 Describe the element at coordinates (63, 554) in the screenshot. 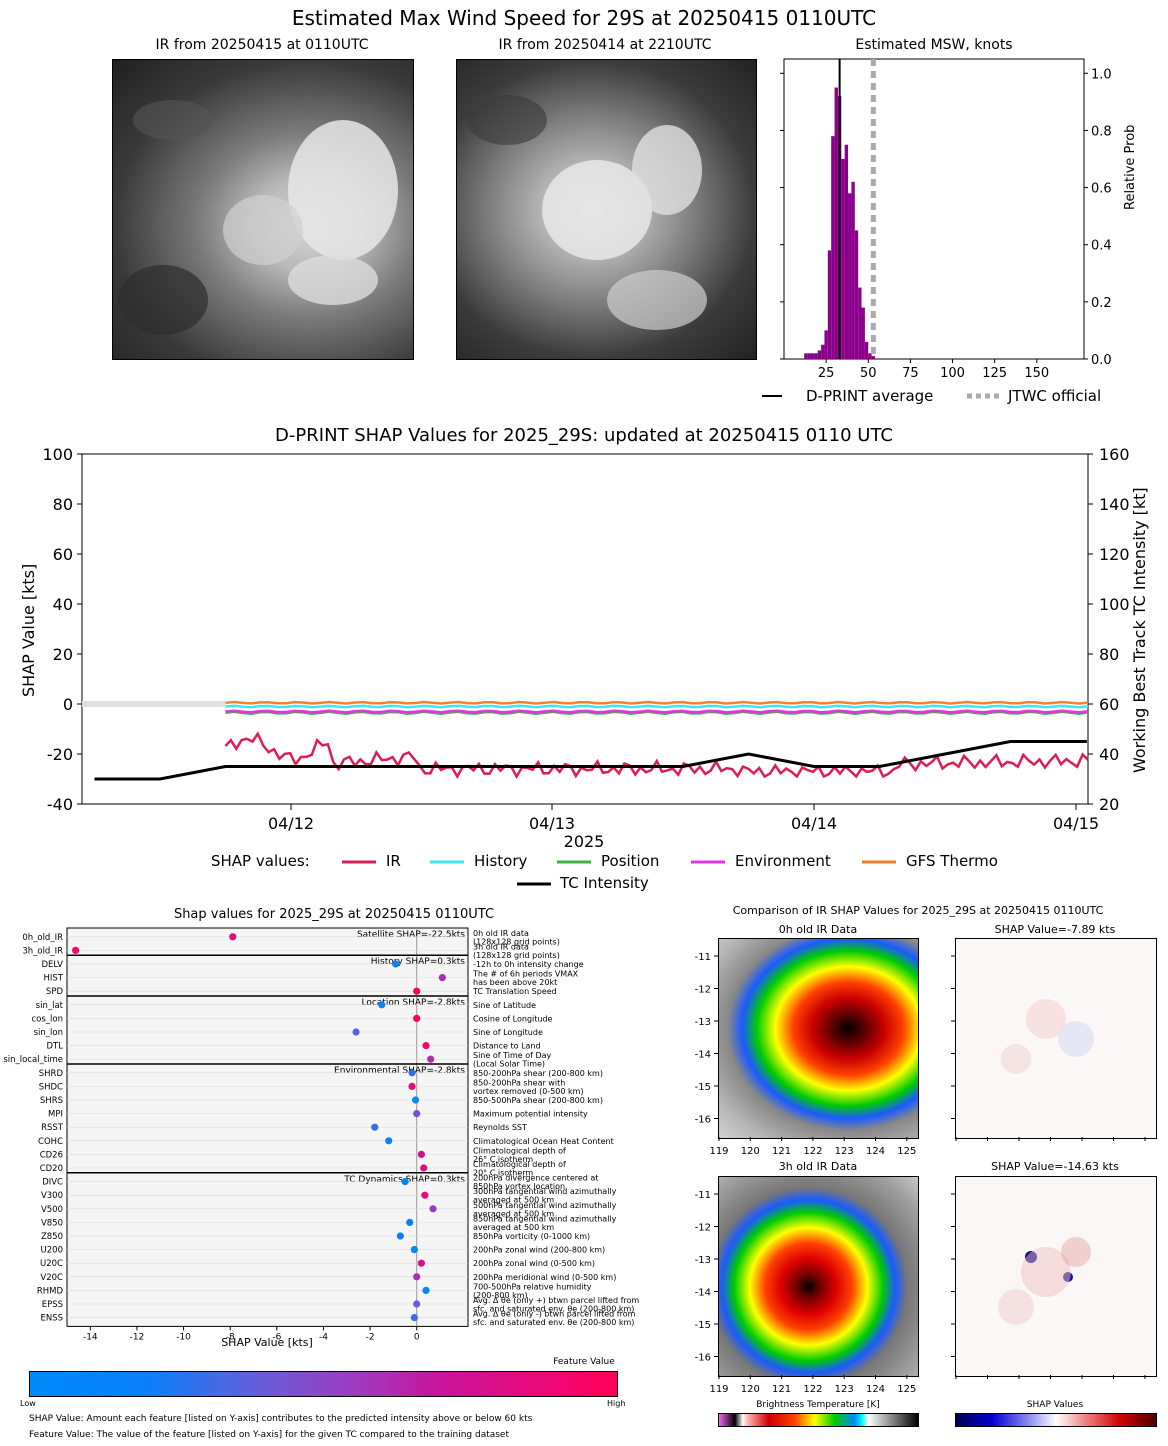

I see `ts-ytick-label: 60` at that location.